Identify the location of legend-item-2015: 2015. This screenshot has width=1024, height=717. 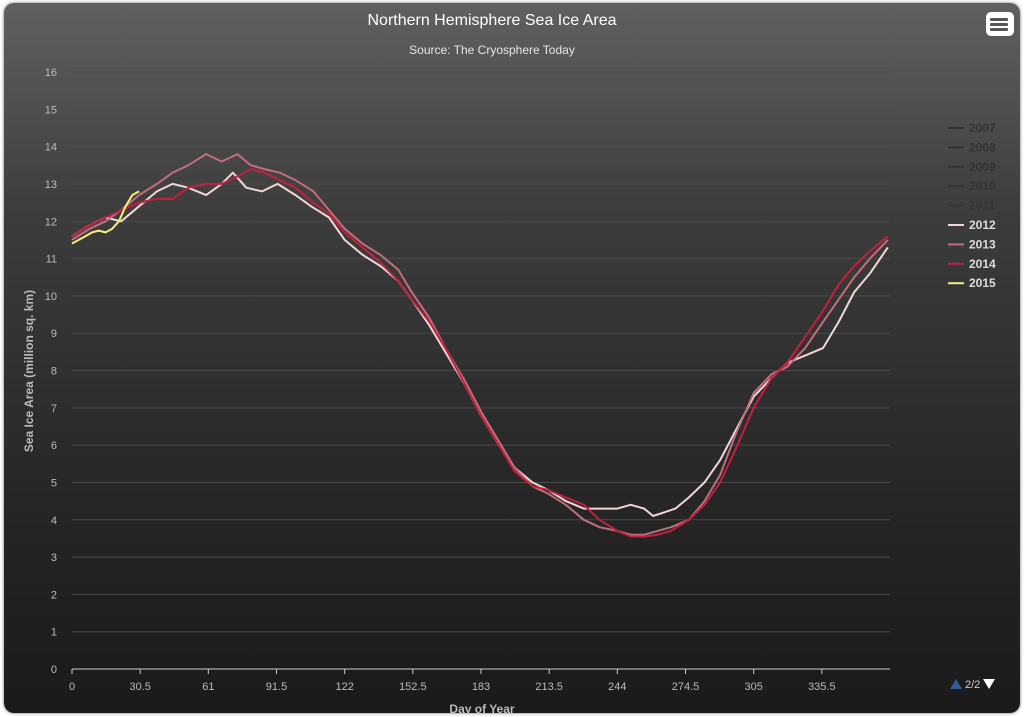
(972, 283).